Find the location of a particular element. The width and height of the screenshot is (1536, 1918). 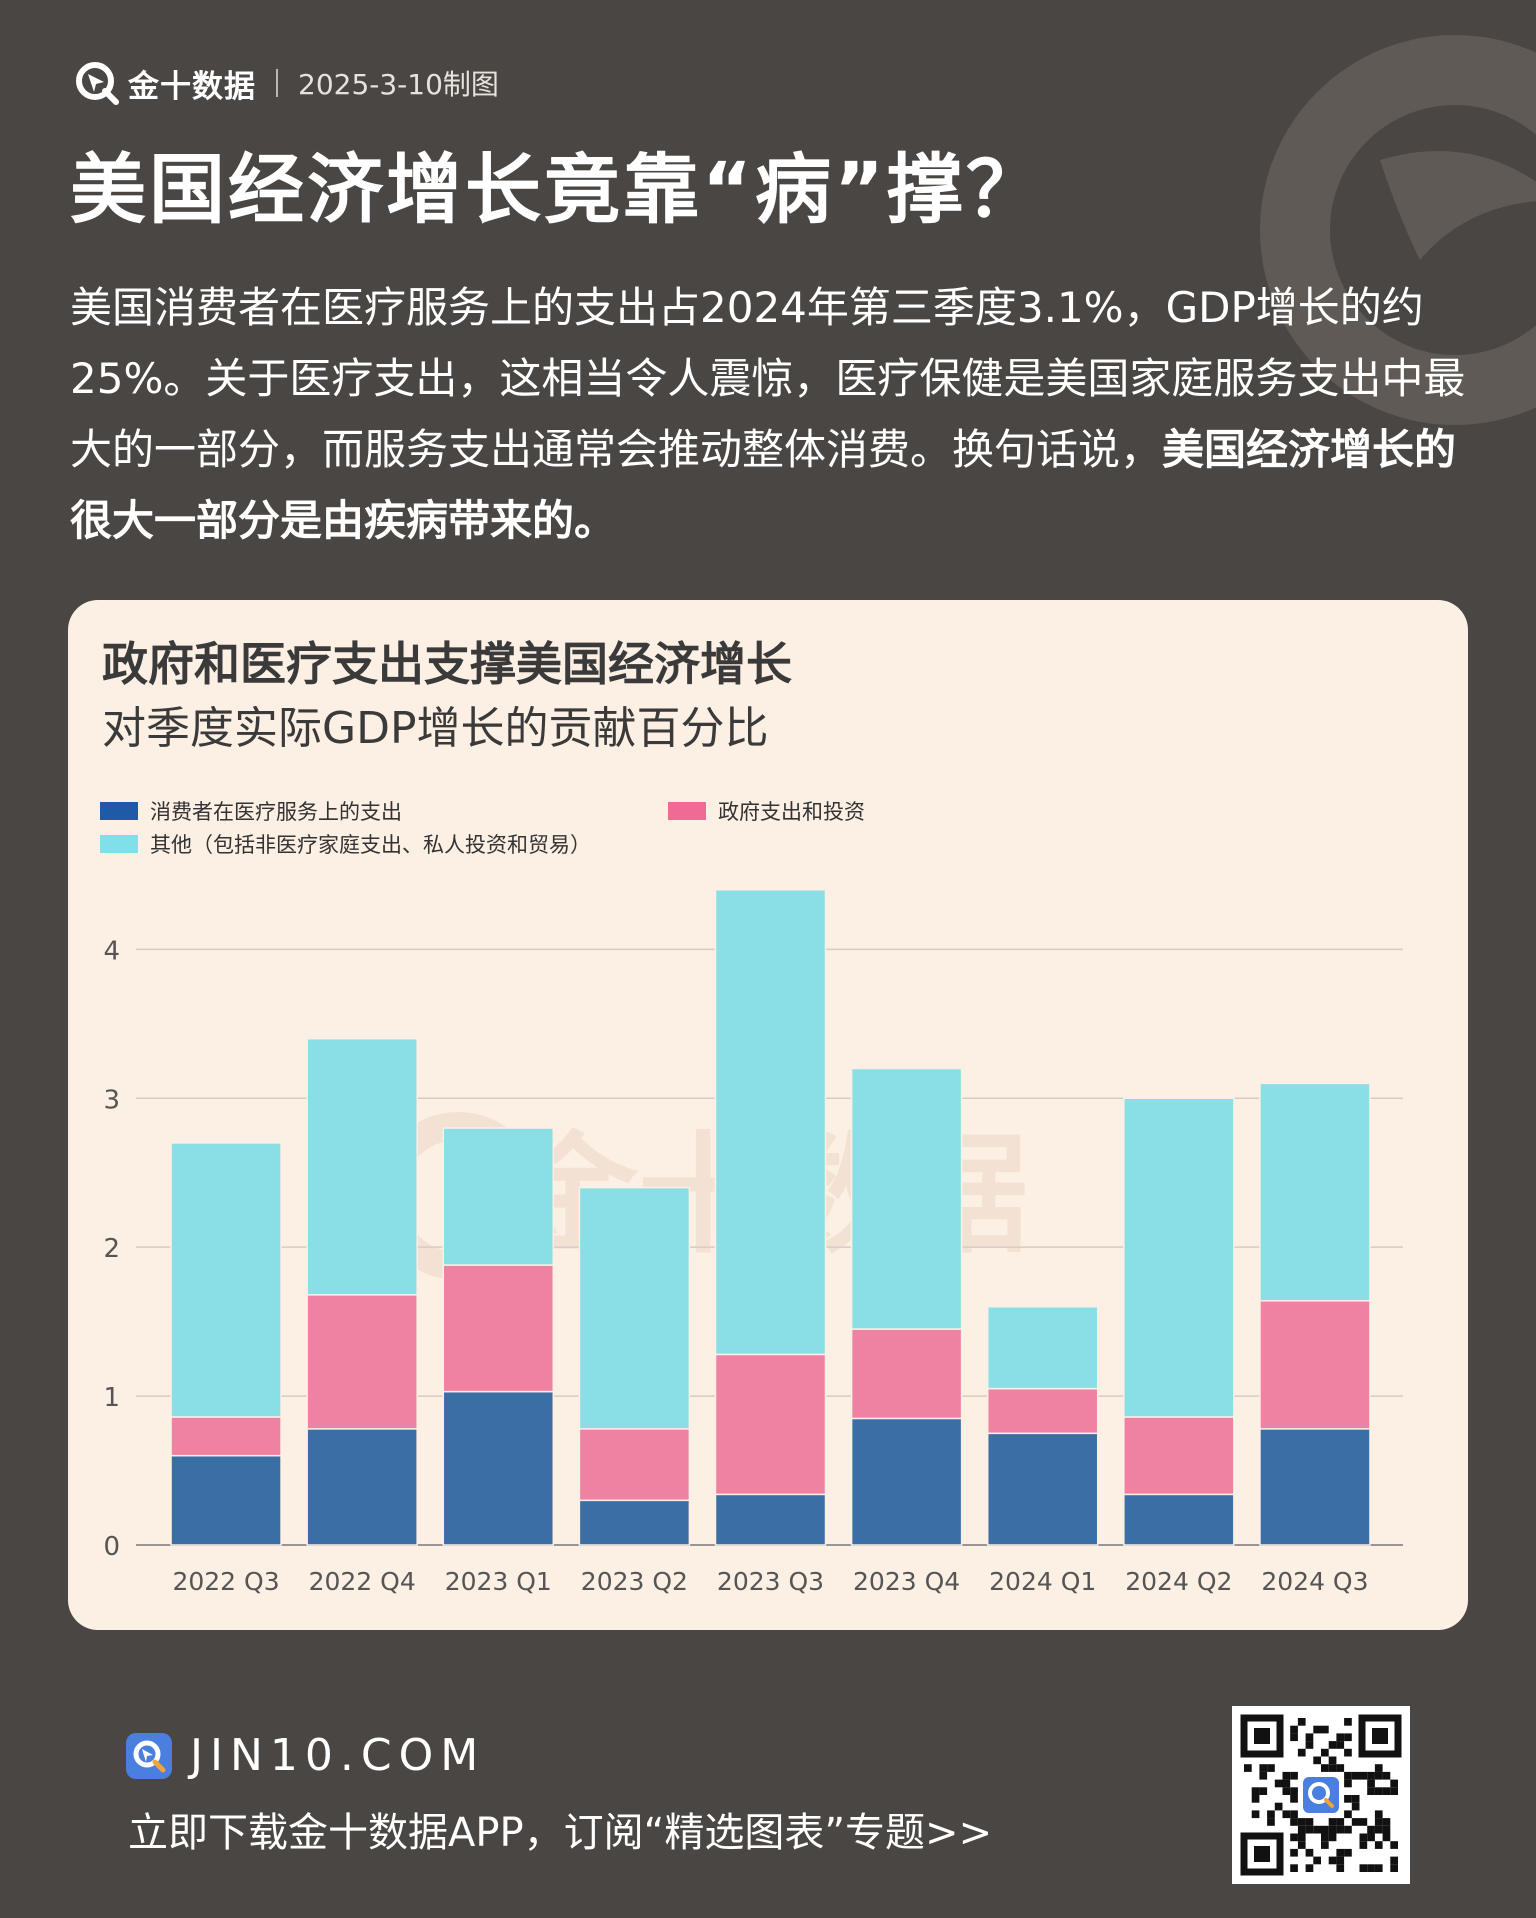

legend-label-medical: 消费者在医疗服务上的支出 is located at coordinates (276, 812).